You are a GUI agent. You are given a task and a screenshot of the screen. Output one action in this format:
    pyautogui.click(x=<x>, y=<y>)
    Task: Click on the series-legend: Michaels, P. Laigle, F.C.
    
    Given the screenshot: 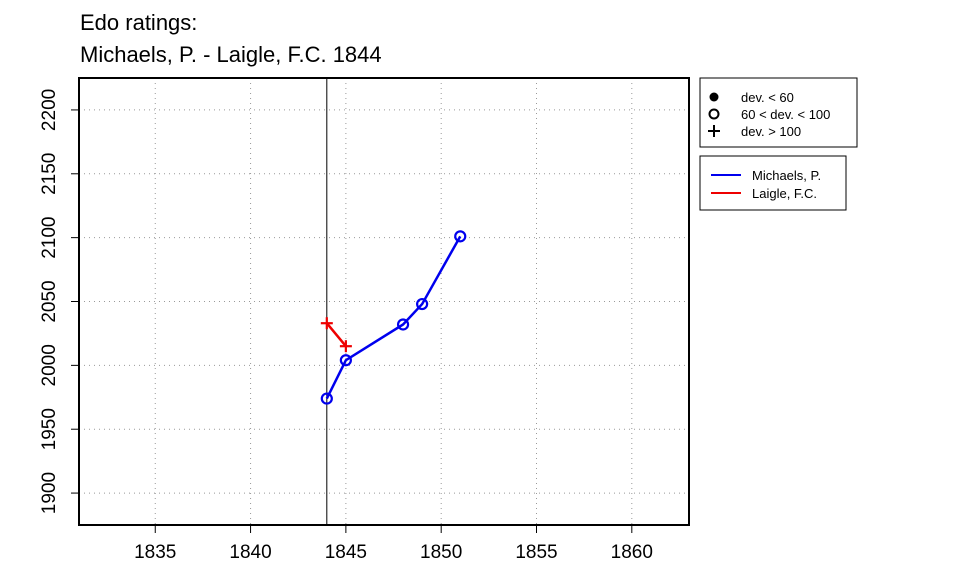 What is the action you would take?
    pyautogui.click(x=773, y=183)
    